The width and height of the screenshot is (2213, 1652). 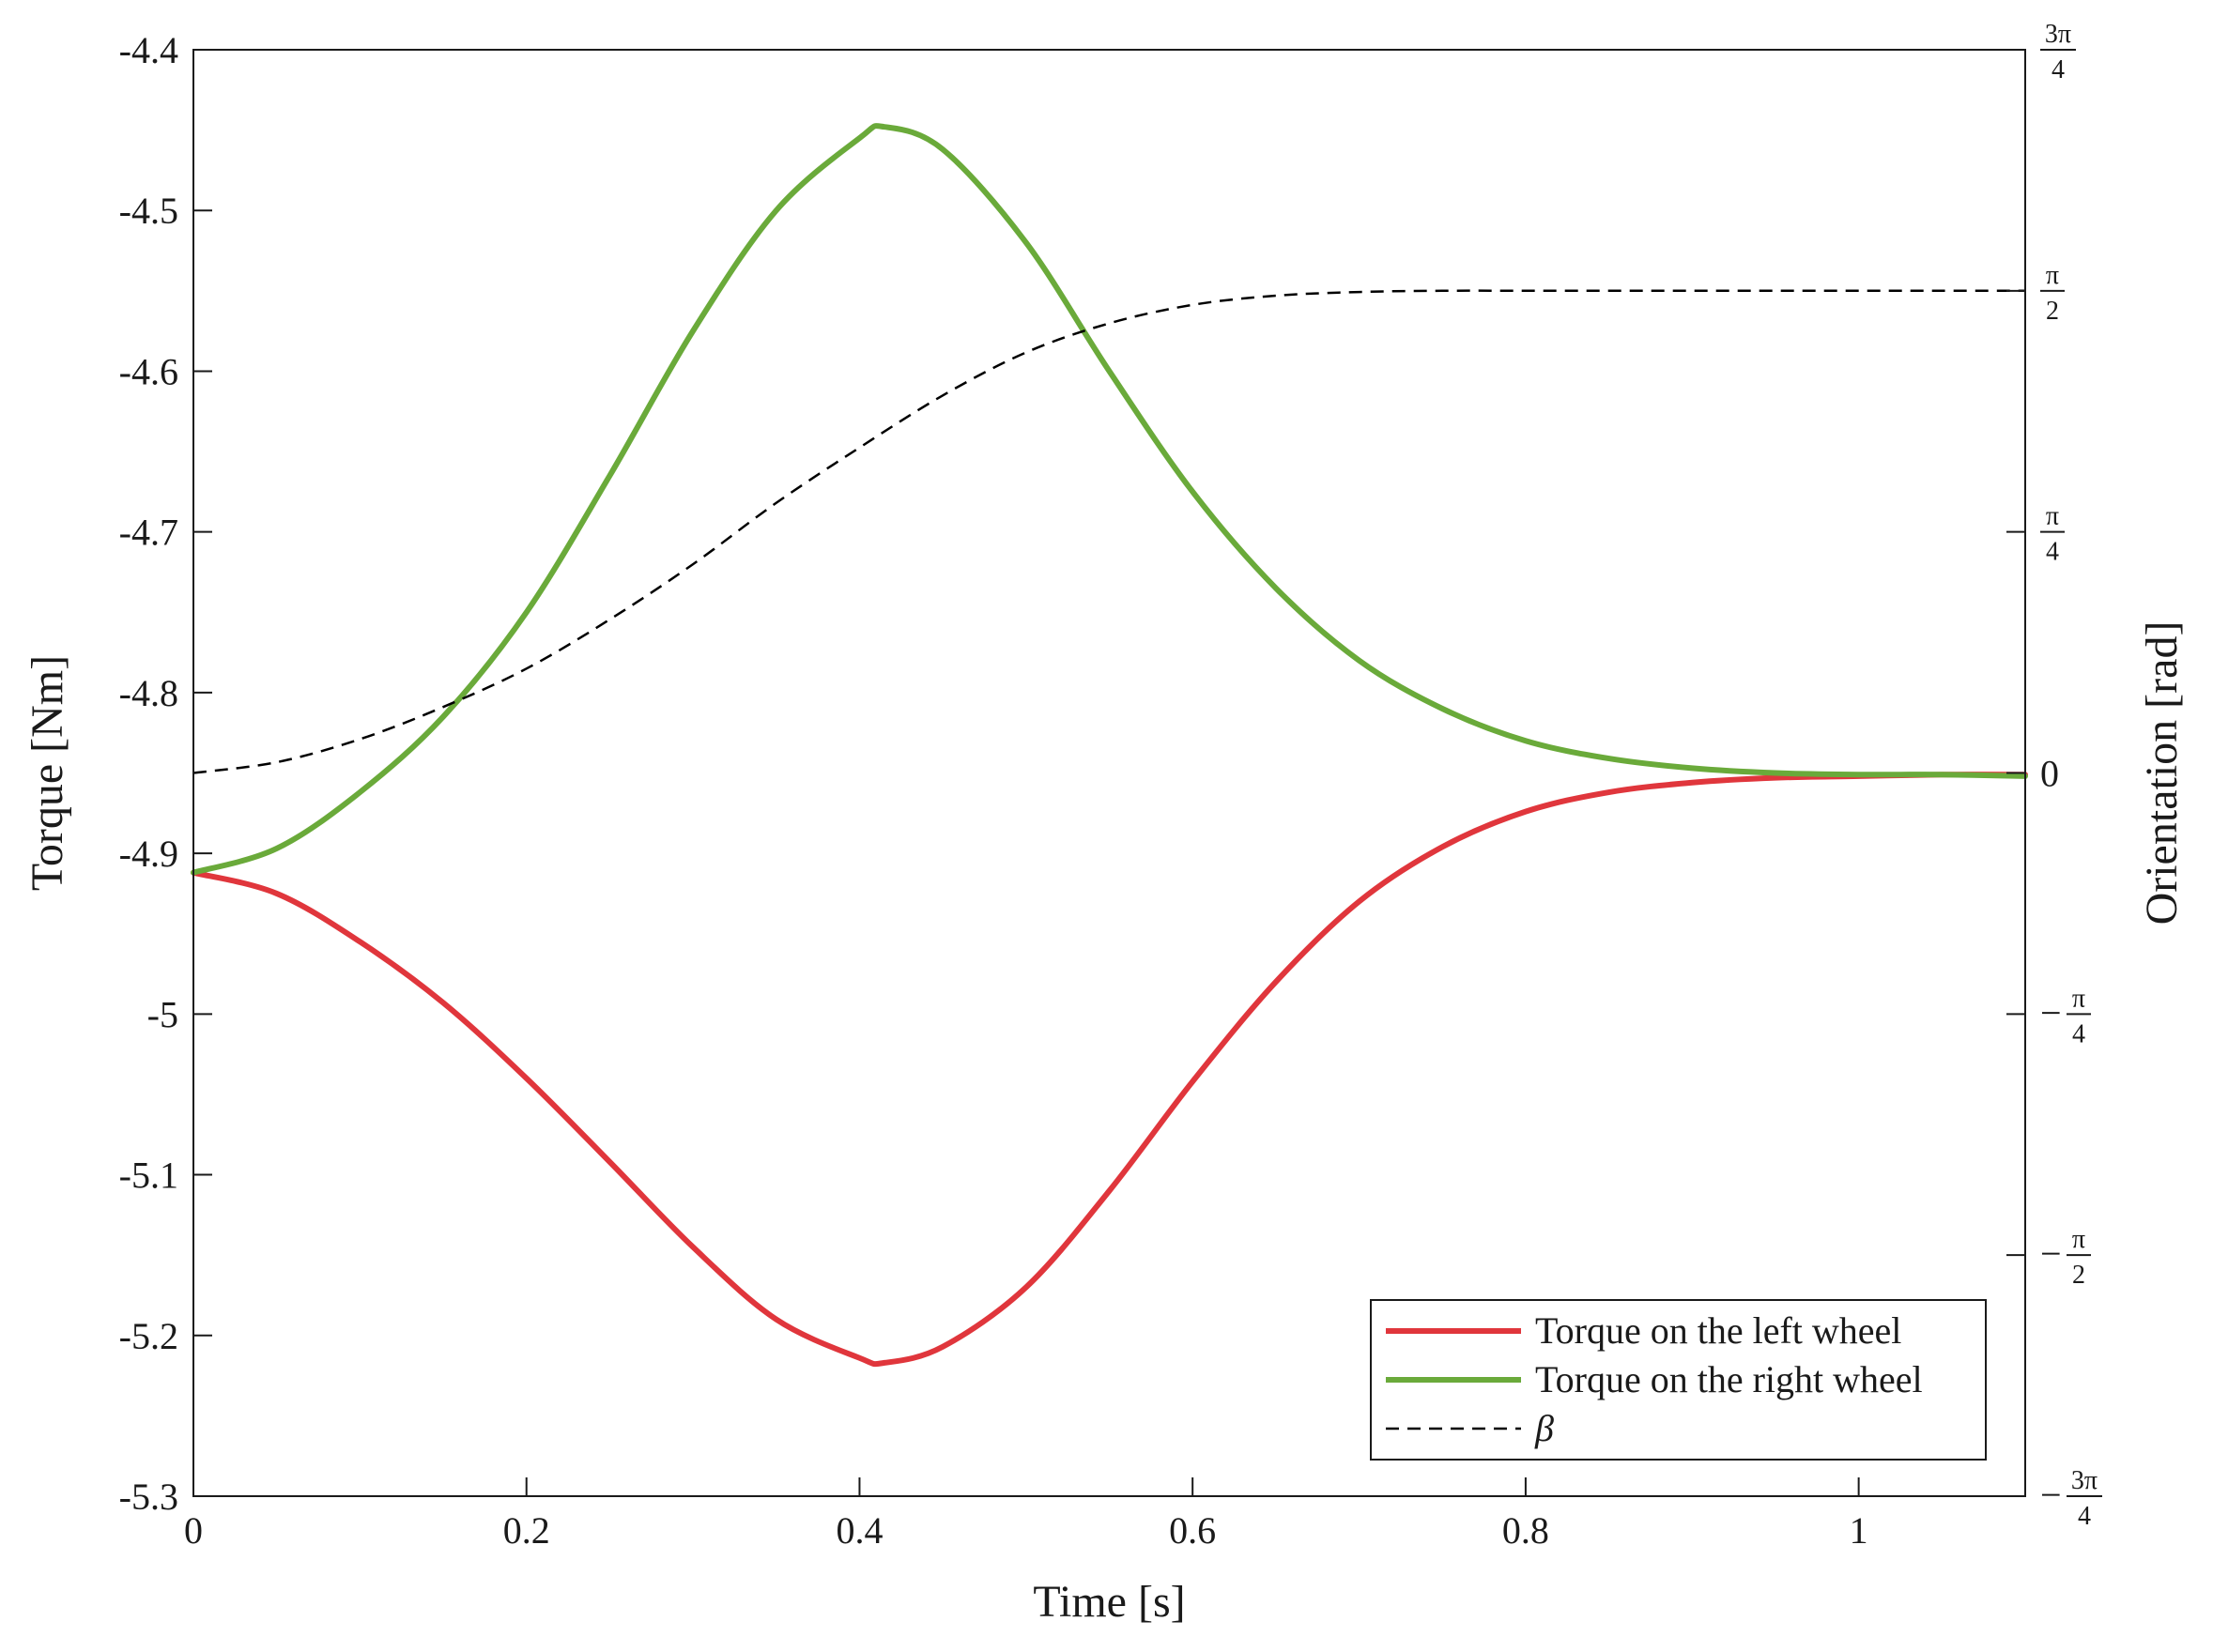 I want to click on x-tick-label: 0.6, so click(x=1192, y=1530).